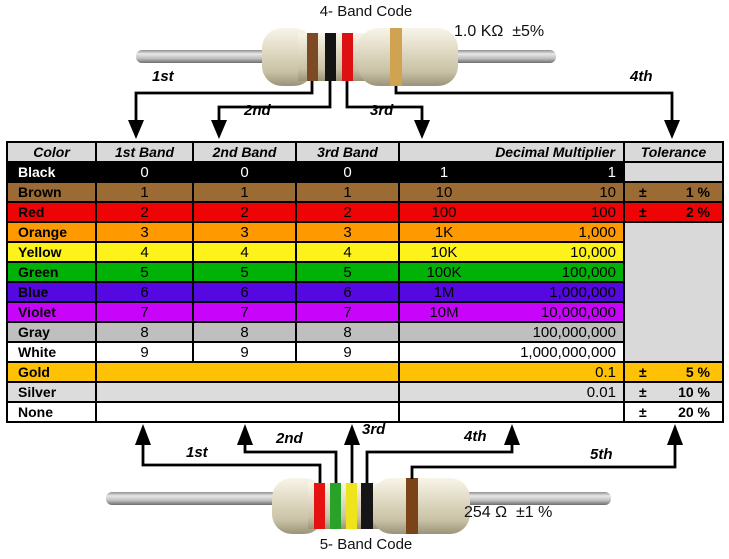  What do you see at coordinates (444, 252) in the screenshot?
I see `multiplier-short-value: 10K` at bounding box center [444, 252].